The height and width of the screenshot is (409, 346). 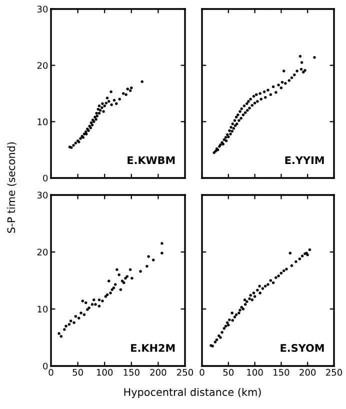 I want to click on y-tick-label: 0, so click(x=45, y=178).